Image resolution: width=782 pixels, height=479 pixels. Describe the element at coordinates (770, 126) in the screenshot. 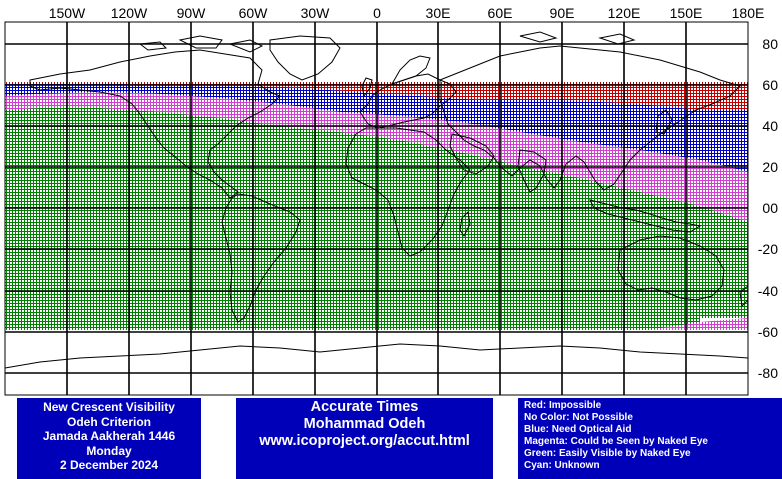

I see `lat-label: 40` at that location.